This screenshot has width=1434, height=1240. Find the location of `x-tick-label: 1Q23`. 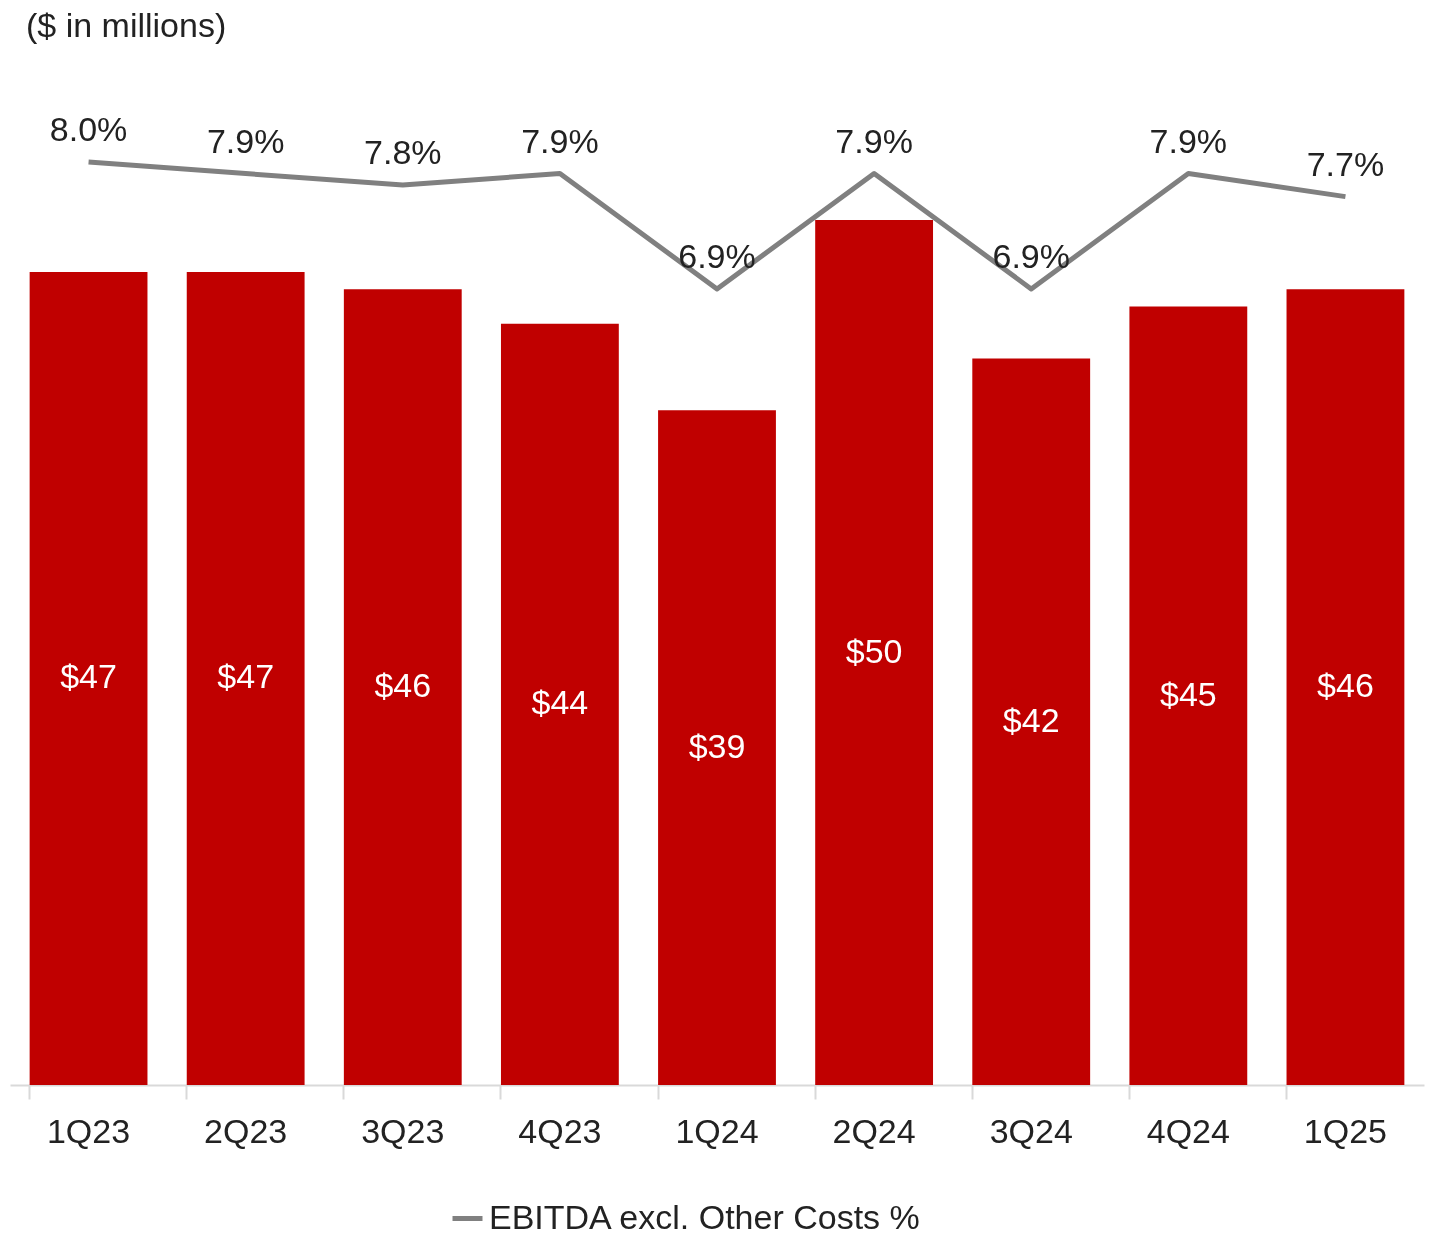

x-tick-label: 1Q23 is located at coordinates (88, 1130).